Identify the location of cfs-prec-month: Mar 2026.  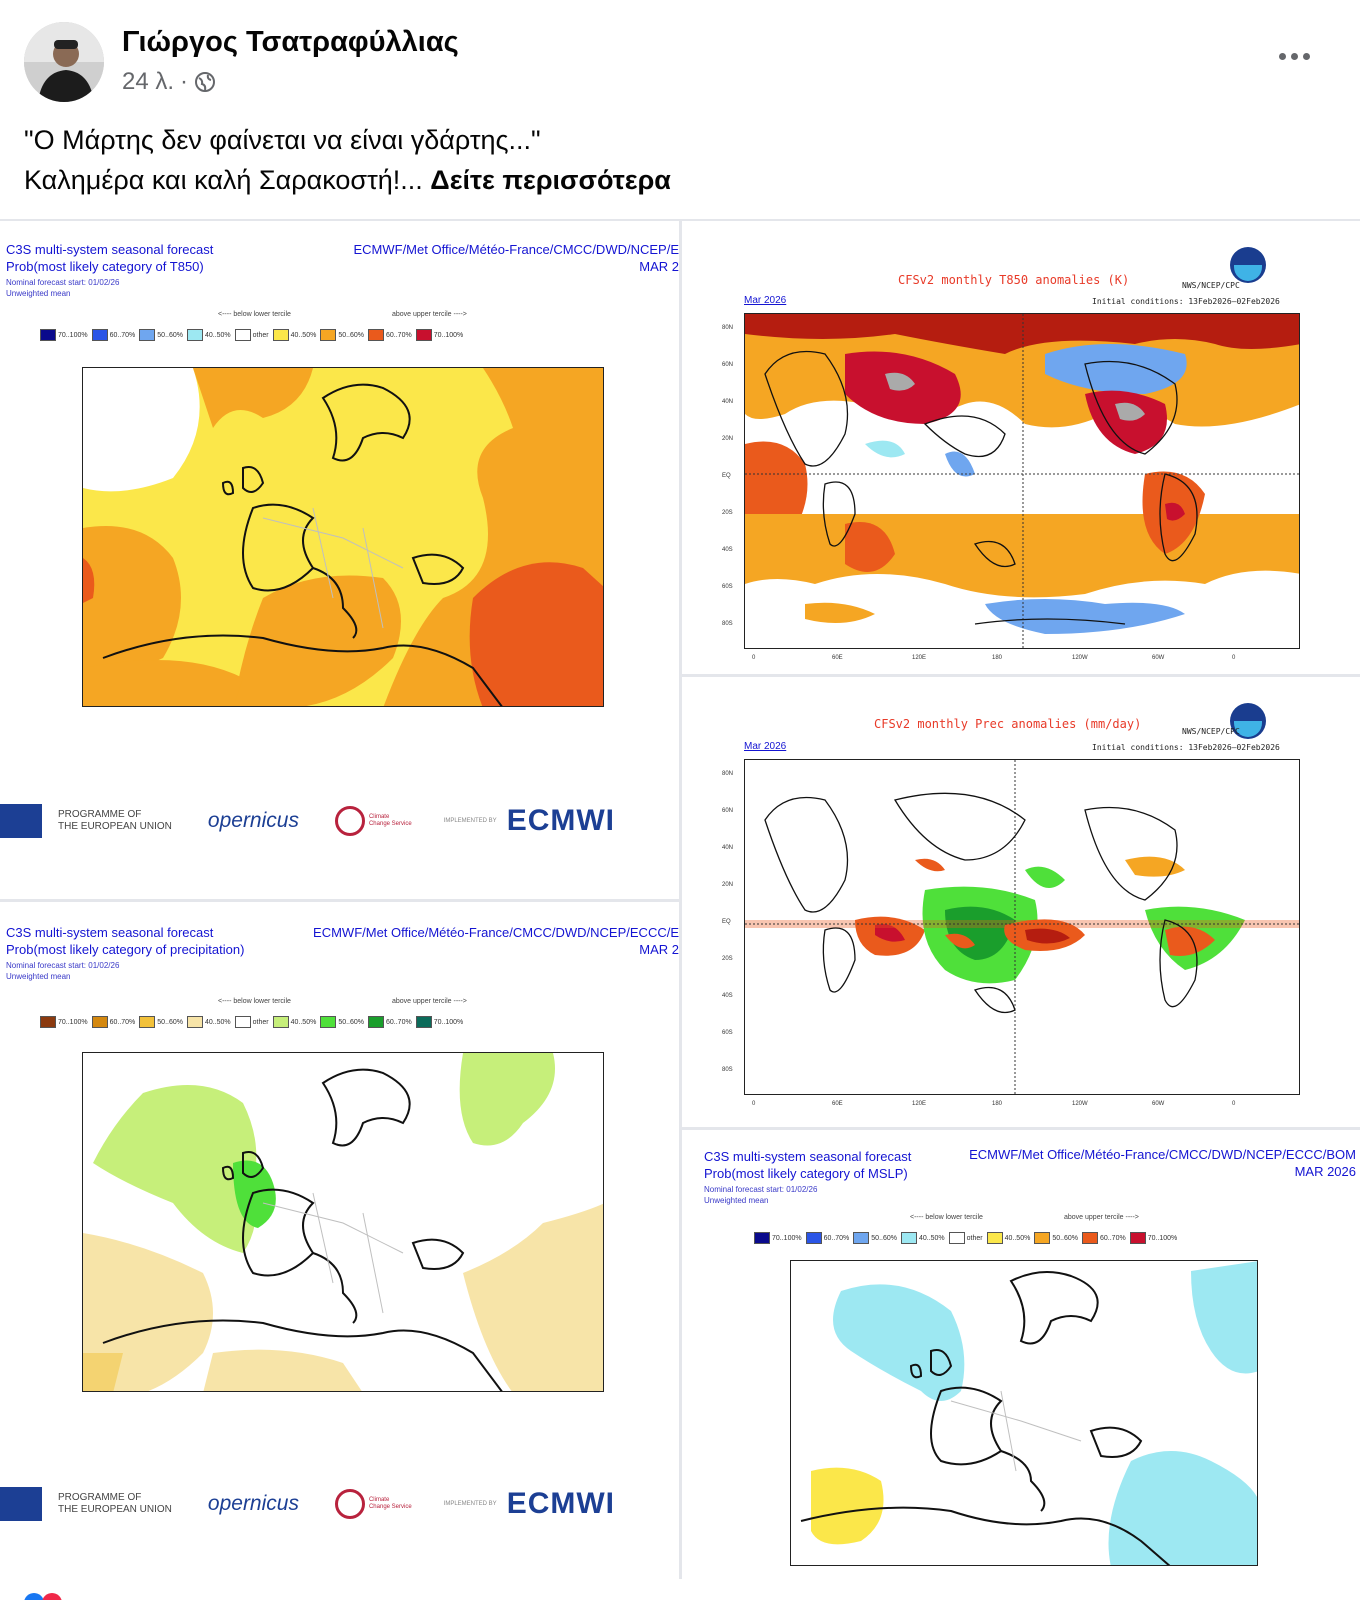
(765, 746).